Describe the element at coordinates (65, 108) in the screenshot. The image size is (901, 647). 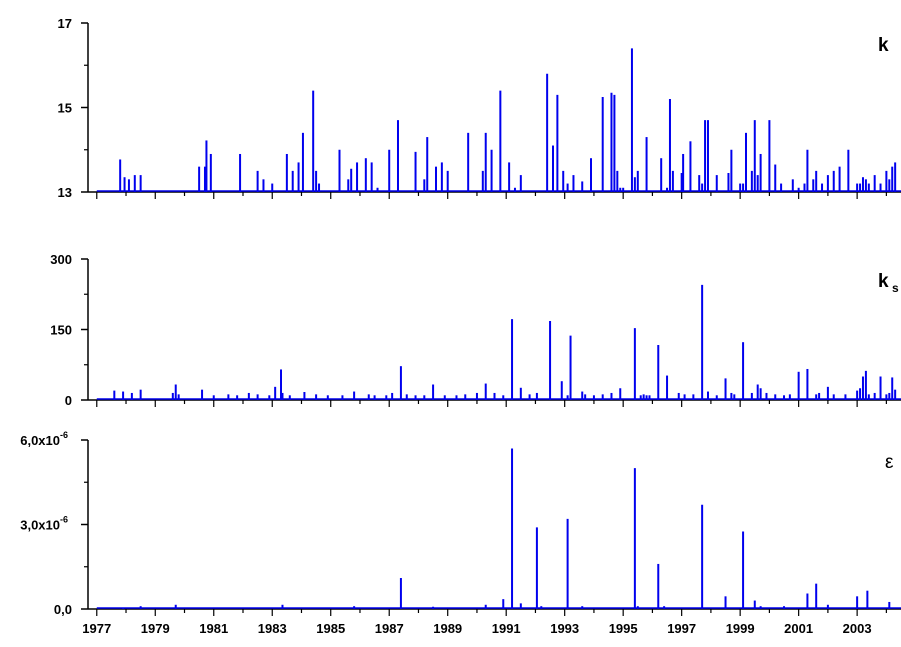
I see `y-tick-label: 15` at that location.